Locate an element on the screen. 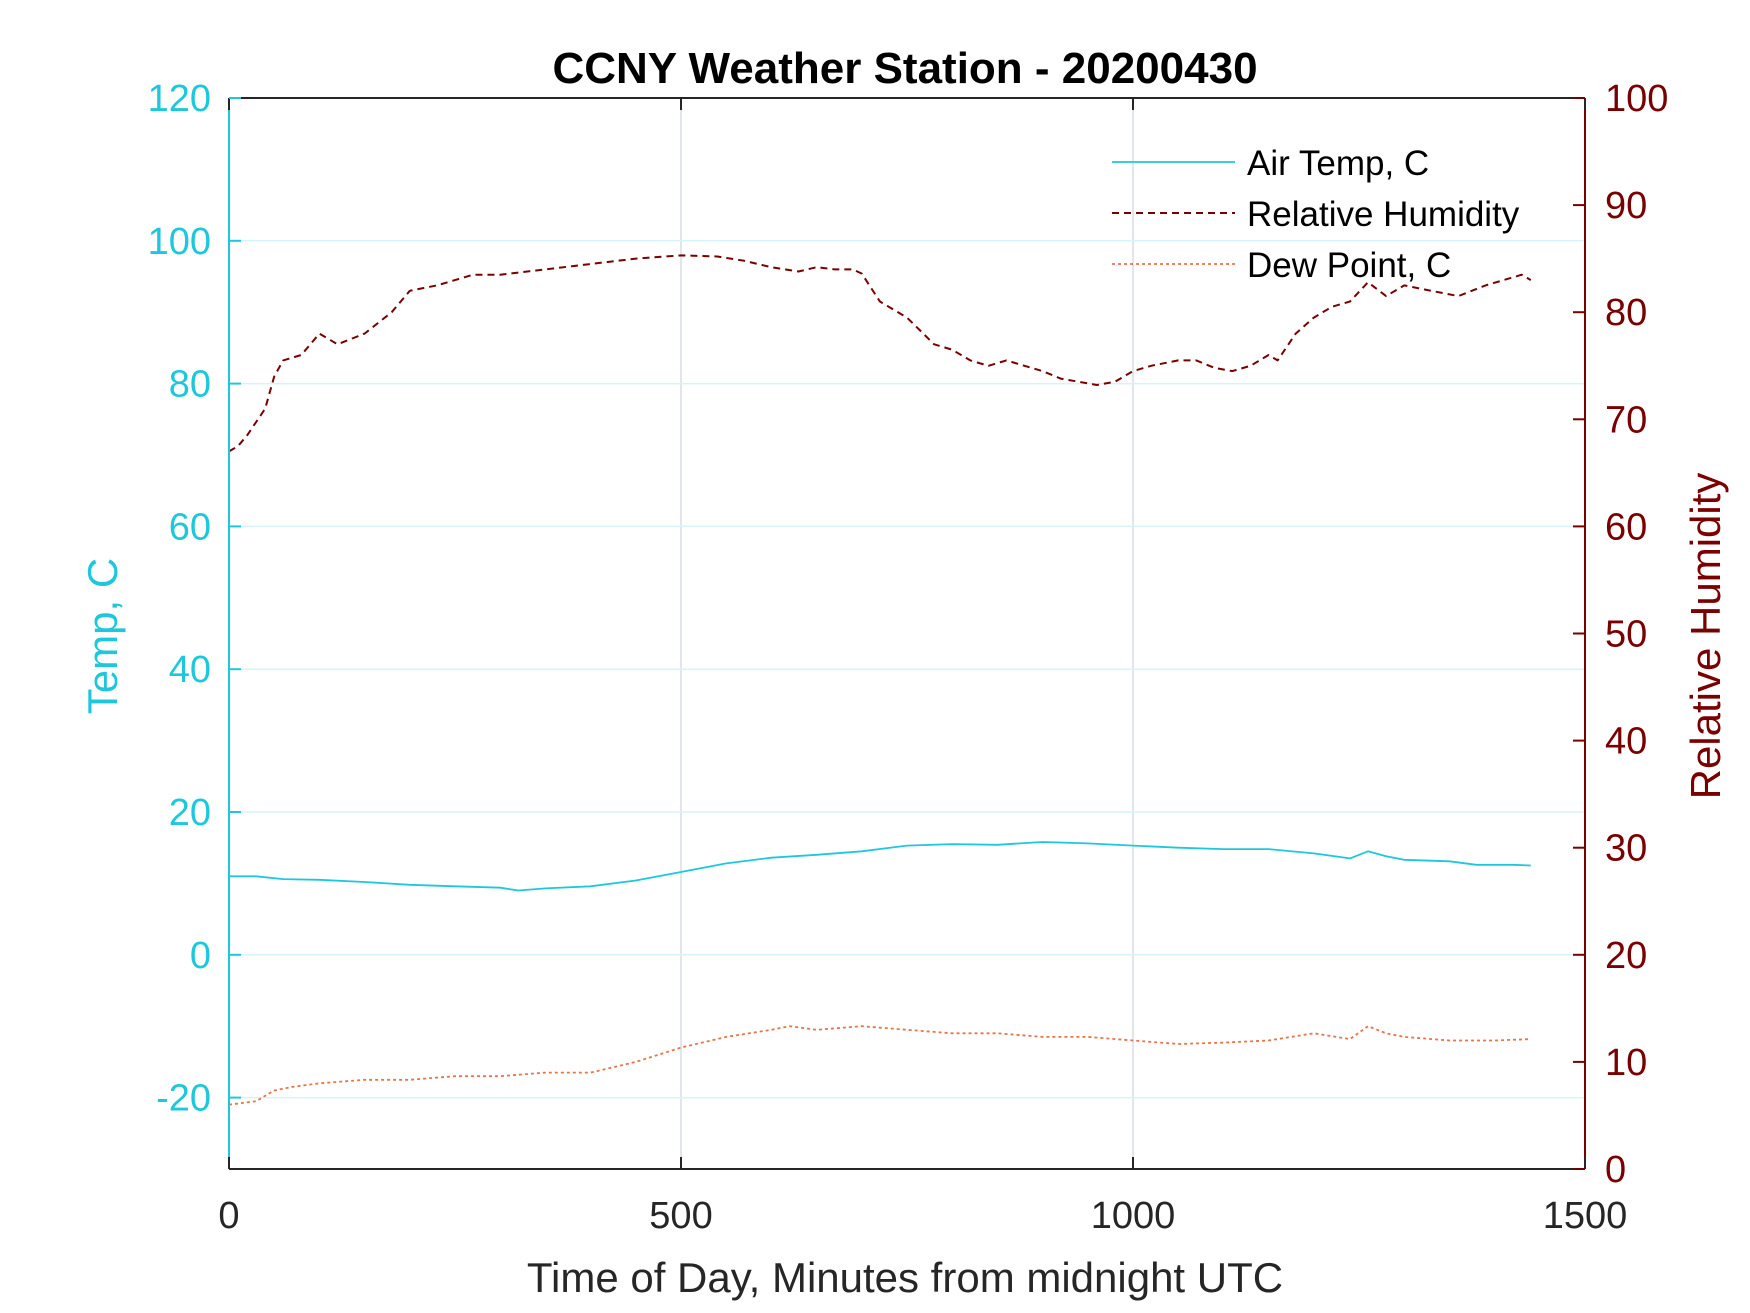 This screenshot has width=1750, height=1313. y-right-tick-label: 70 is located at coordinates (1626, 420).